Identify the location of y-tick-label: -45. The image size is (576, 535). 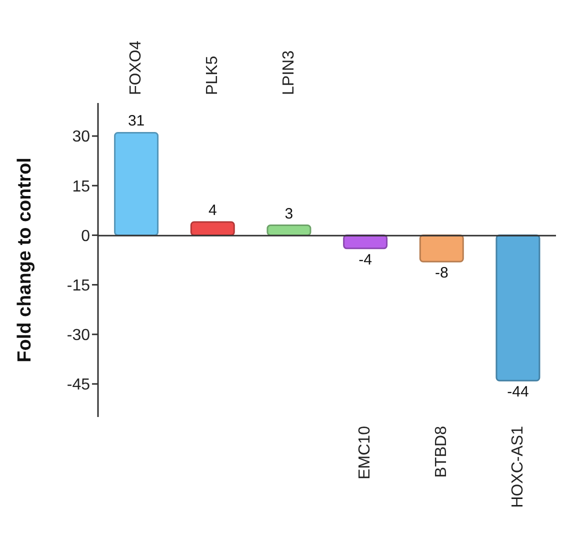
(78, 385).